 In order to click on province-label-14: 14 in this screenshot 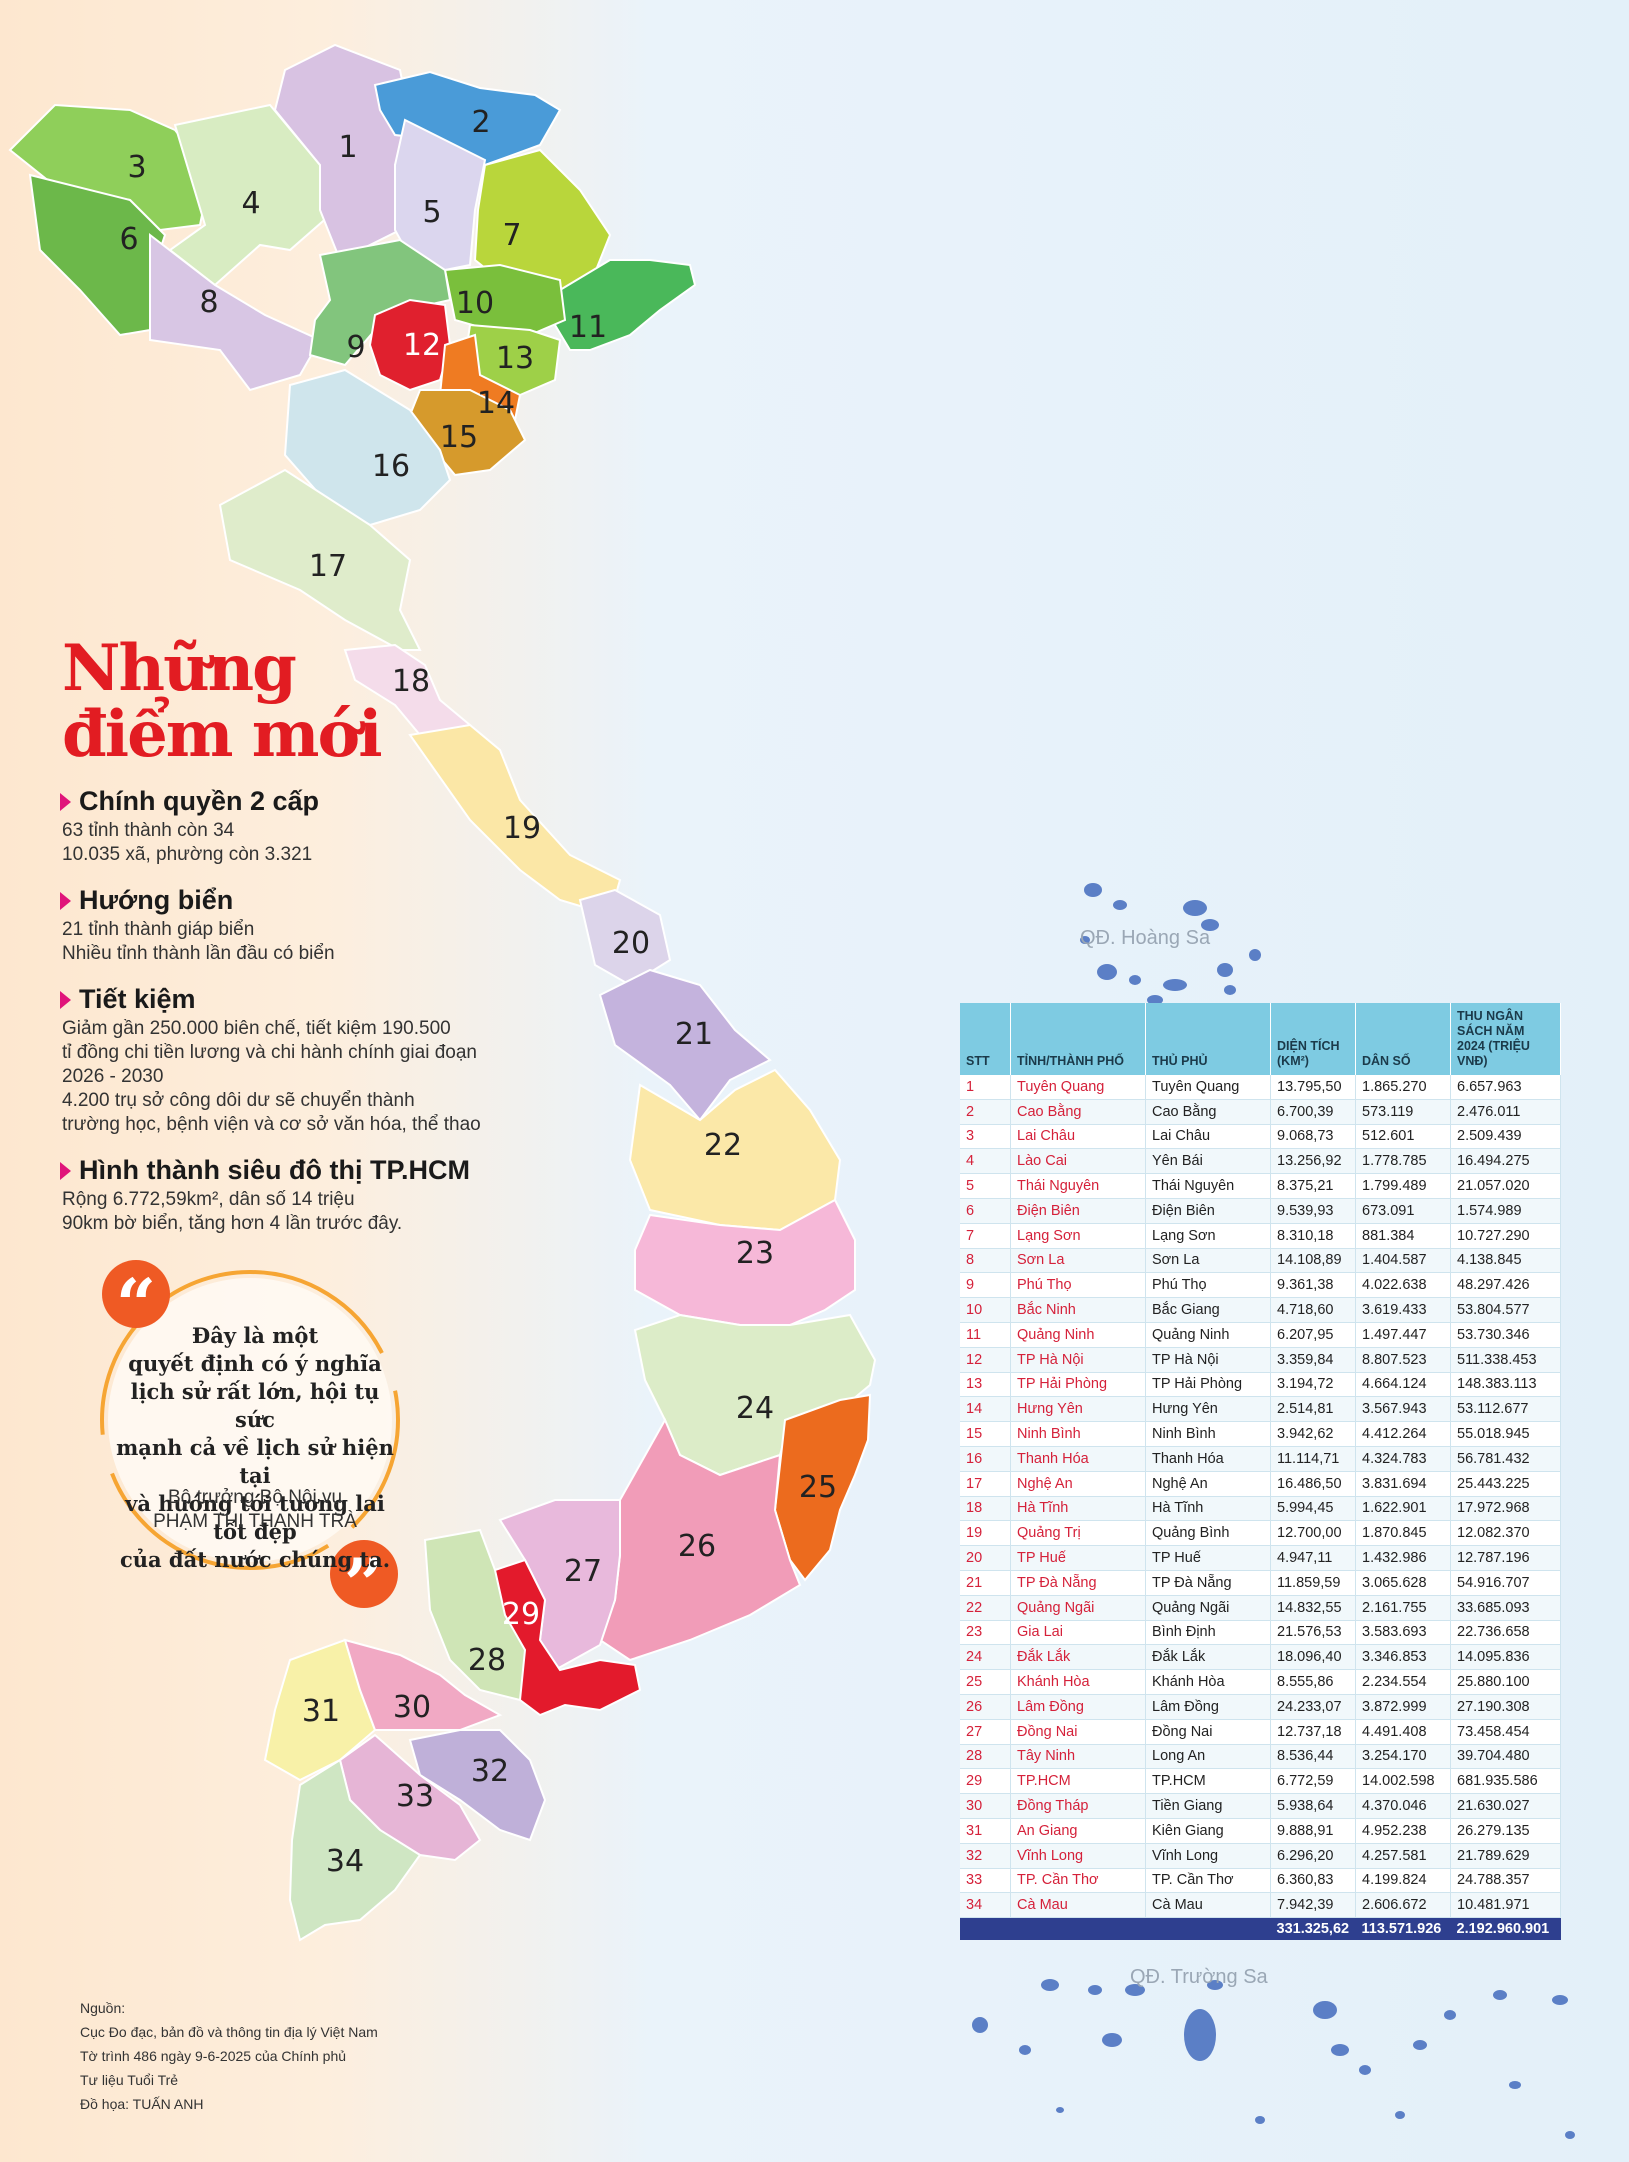, I will do `click(496, 403)`.